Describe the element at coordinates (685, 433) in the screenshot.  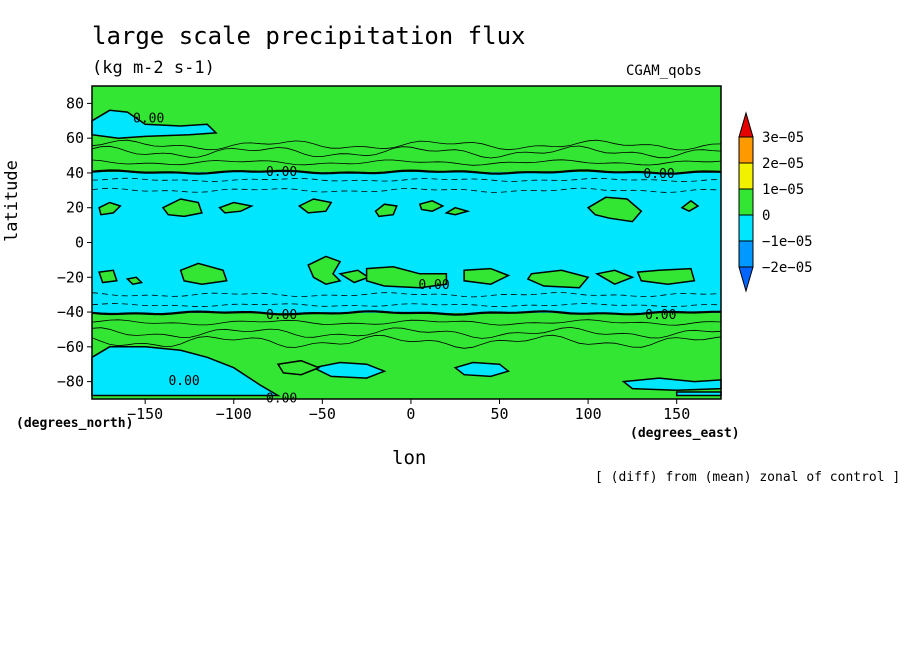
I see `x-axis-units: (degrees_east)` at that location.